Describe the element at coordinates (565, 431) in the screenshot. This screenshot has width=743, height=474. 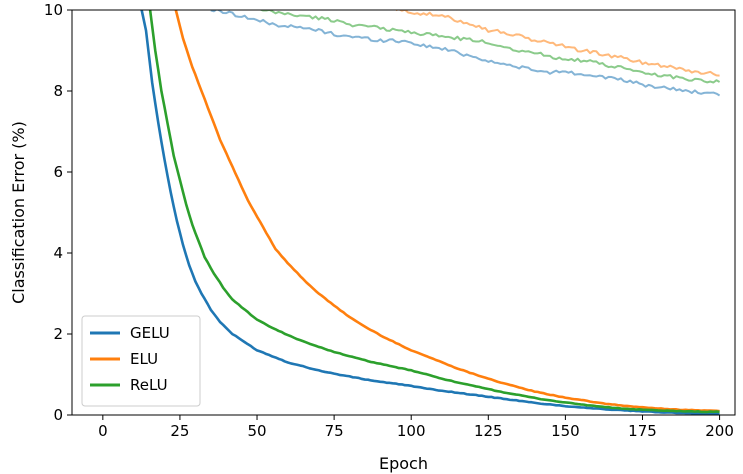
I see `x-tick-label: 150` at that location.